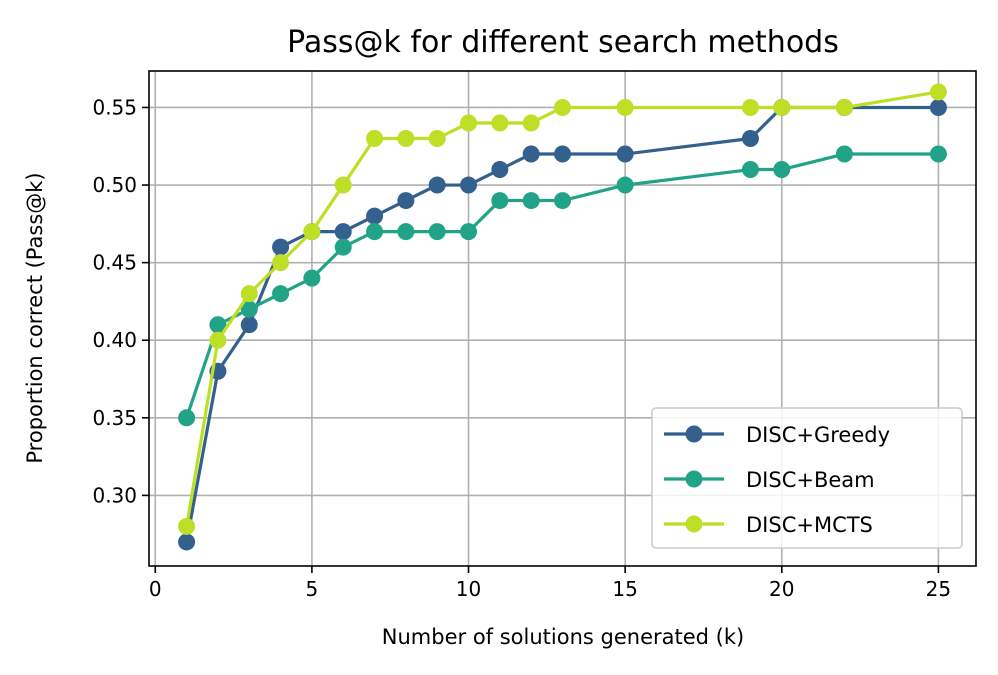 This screenshot has width=998, height=675. I want to click on y-tick-label: 0.50, so click(114, 185).